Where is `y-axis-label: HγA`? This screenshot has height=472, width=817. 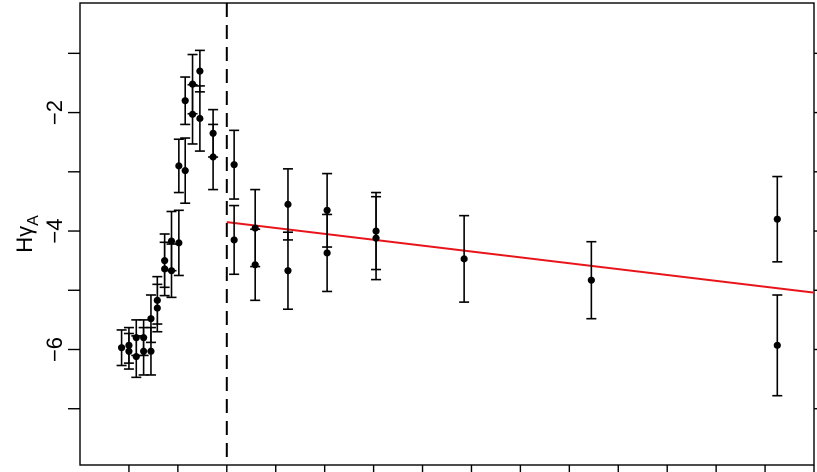
y-axis-label: HγA is located at coordinates (27, 234).